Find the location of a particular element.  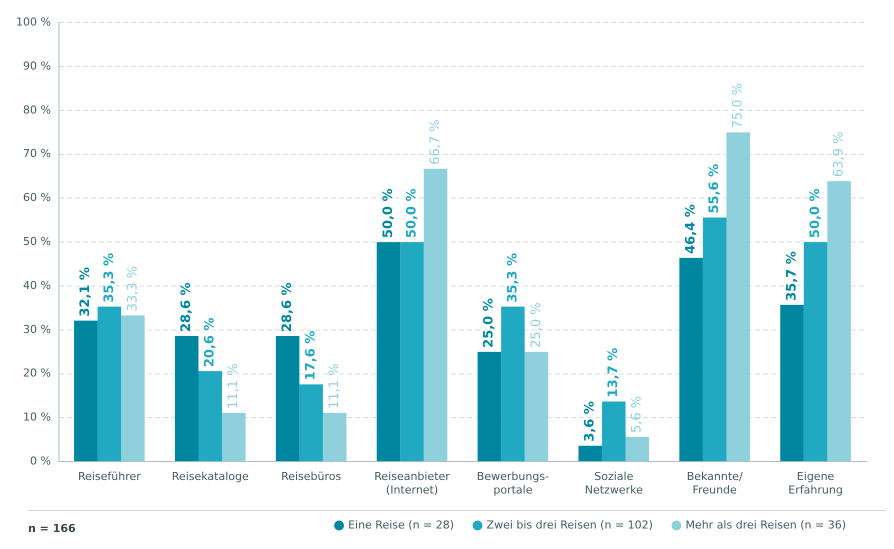

x-tick-label: Reisekataloge is located at coordinates (210, 477).